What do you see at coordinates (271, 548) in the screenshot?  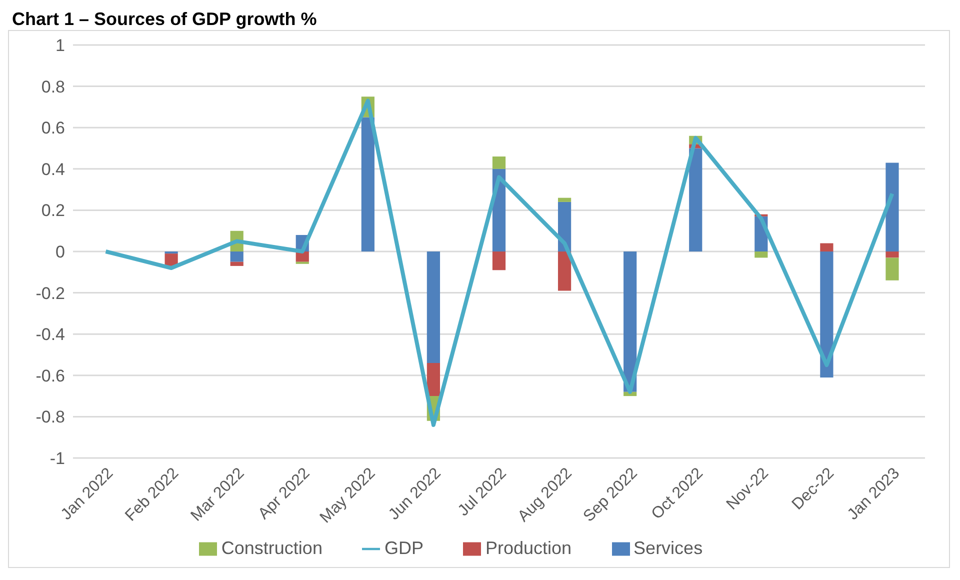 I see `legend-label: Construction` at bounding box center [271, 548].